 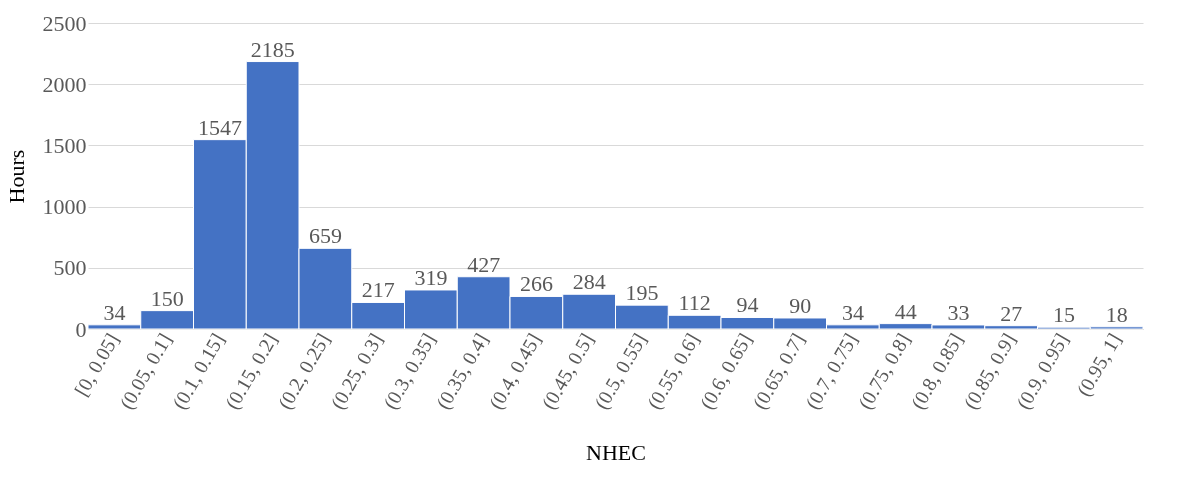 What do you see at coordinates (958, 312) in the screenshot?
I see `data-label: 33` at bounding box center [958, 312].